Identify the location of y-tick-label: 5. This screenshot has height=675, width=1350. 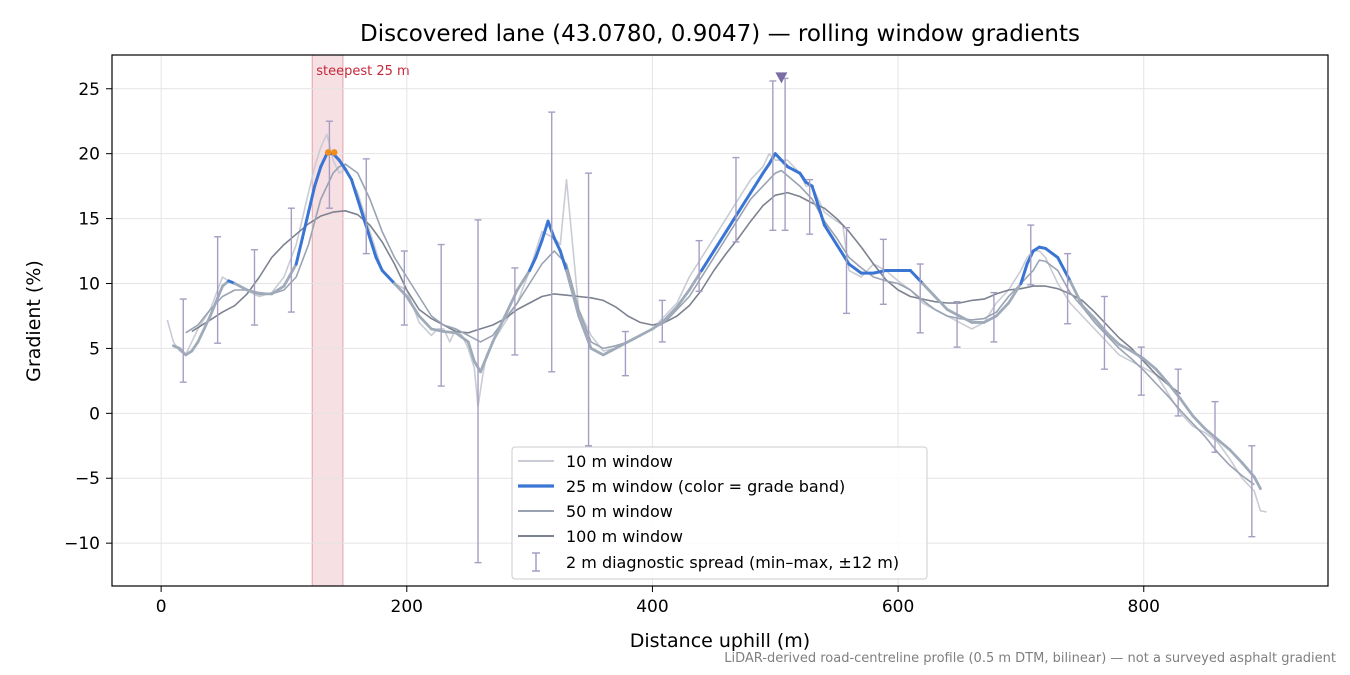
(94, 349).